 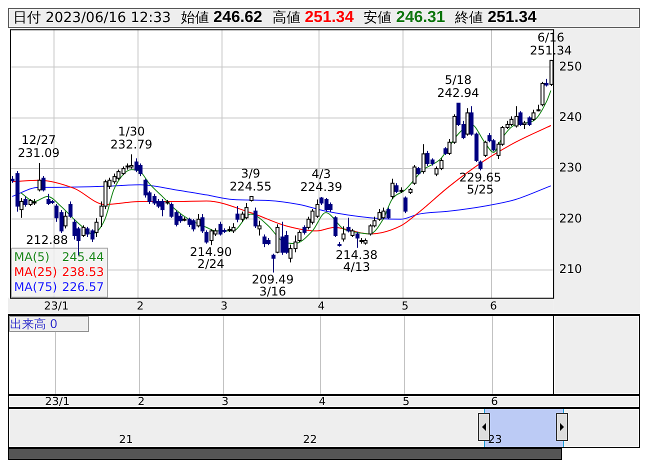 What do you see at coordinates (57, 401) in the screenshot?
I see `category-label: 23/1` at bounding box center [57, 401].